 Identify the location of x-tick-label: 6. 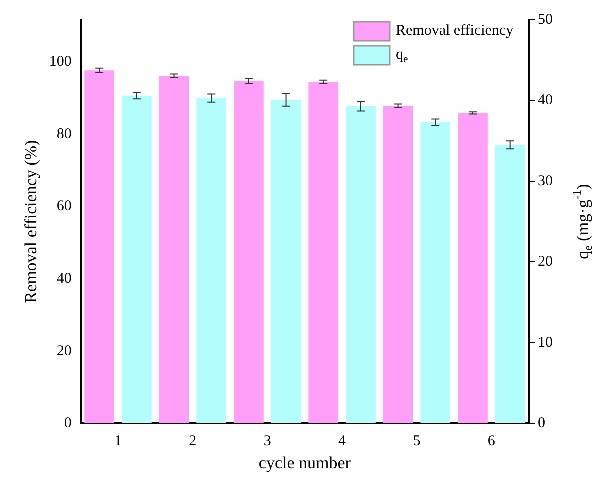
(492, 442).